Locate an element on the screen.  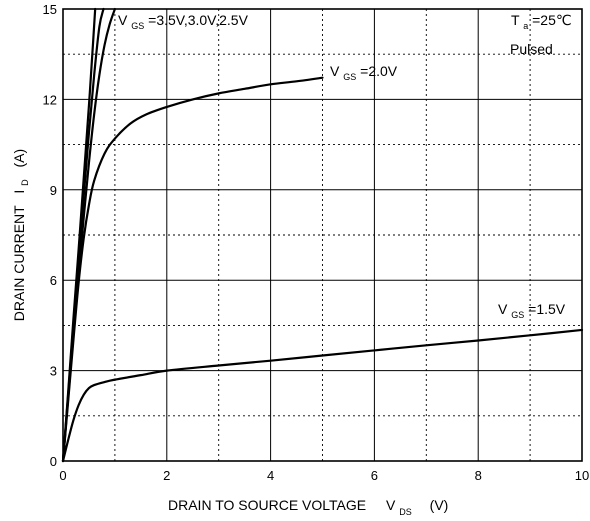
temperature-subscript: a is located at coordinates (525, 26).